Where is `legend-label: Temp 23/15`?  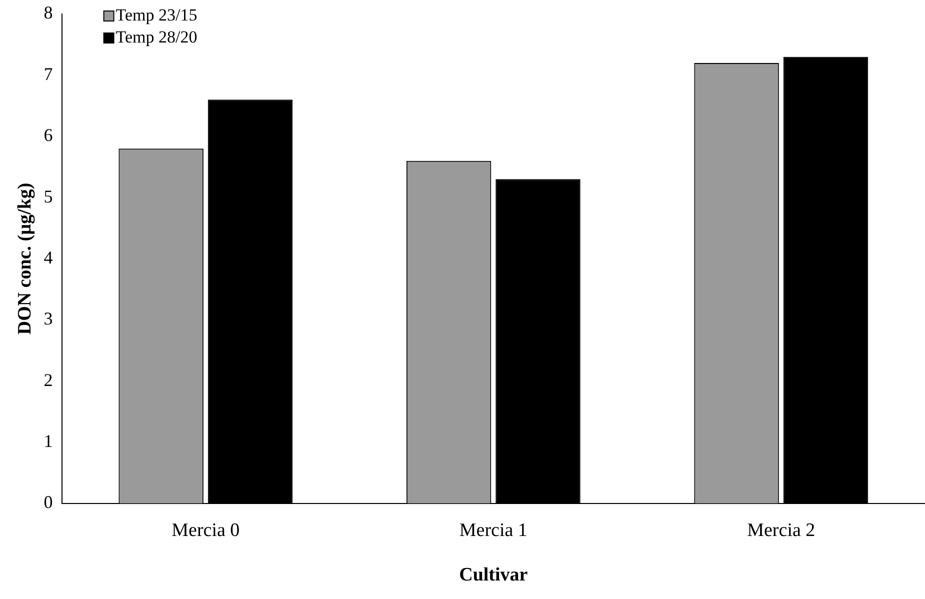 legend-label: Temp 23/15 is located at coordinates (157, 14).